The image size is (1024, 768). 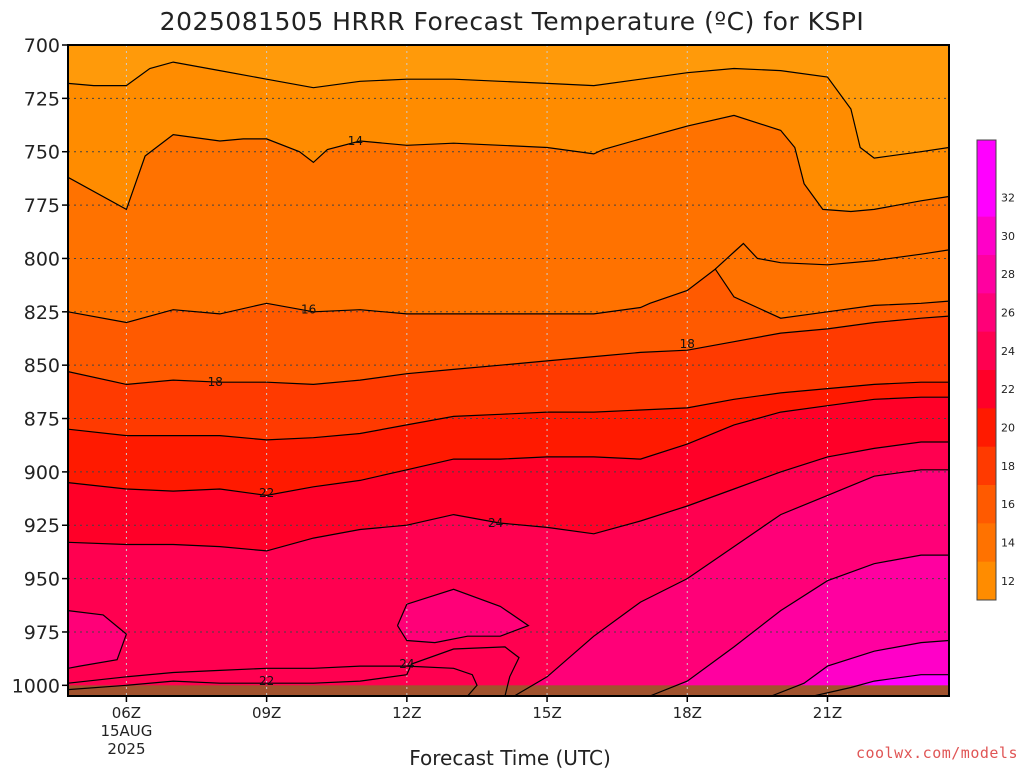 What do you see at coordinates (42, 313) in the screenshot?
I see `y-tick-label-825: 825` at bounding box center [42, 313].